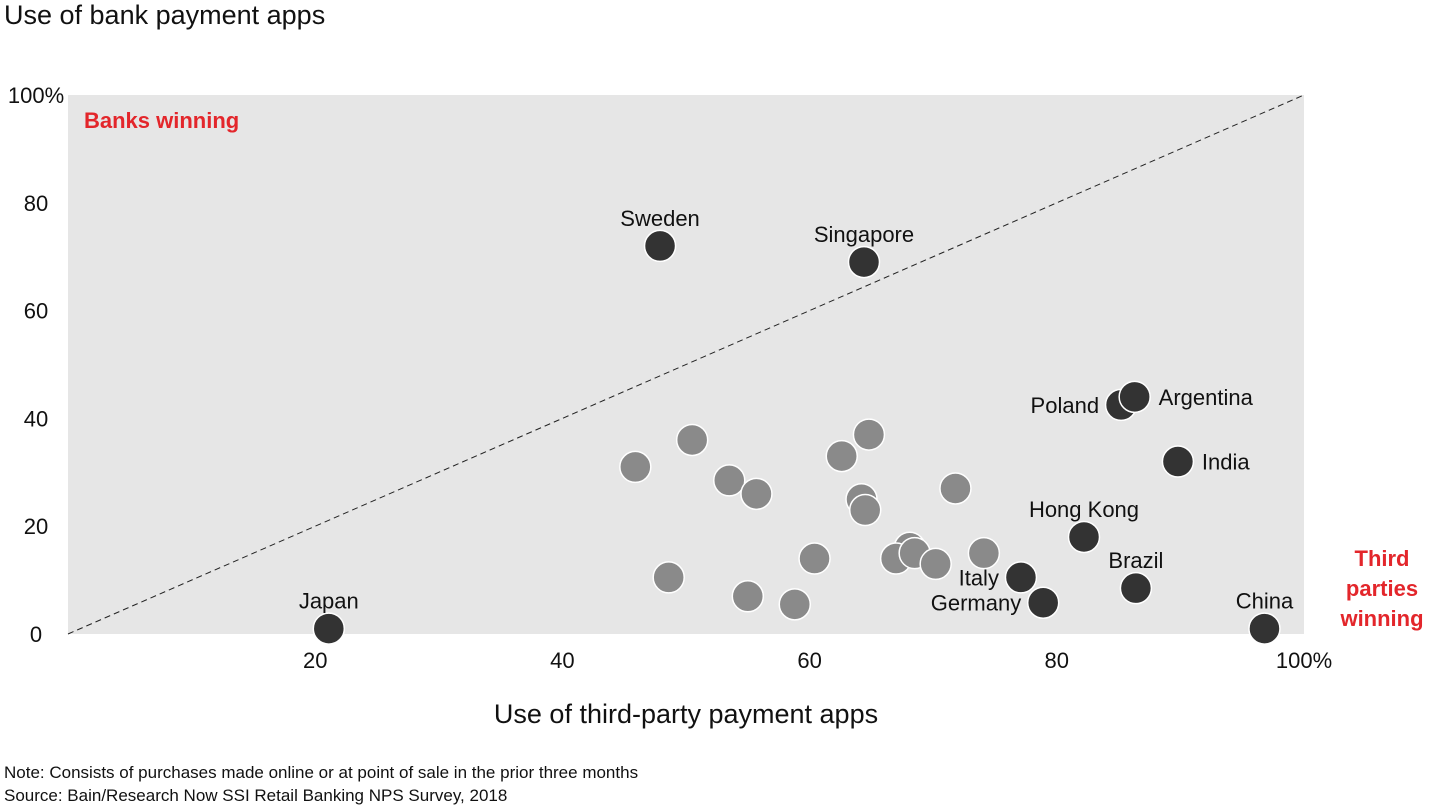 This screenshot has height=810, width=1440. What do you see at coordinates (864, 262) in the screenshot?
I see `market-point-singapore` at bounding box center [864, 262].